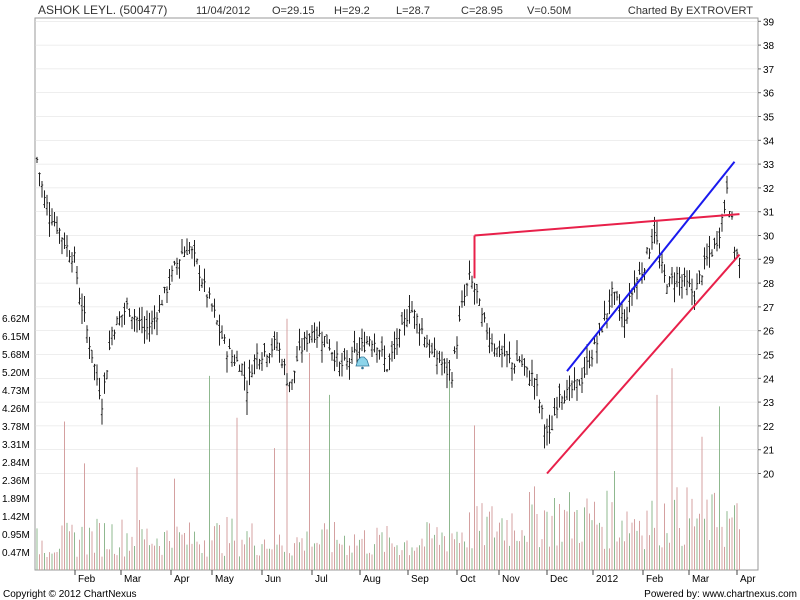 This screenshot has height=600, width=800. I want to click on time-tick-label: Jul, so click(321, 579).